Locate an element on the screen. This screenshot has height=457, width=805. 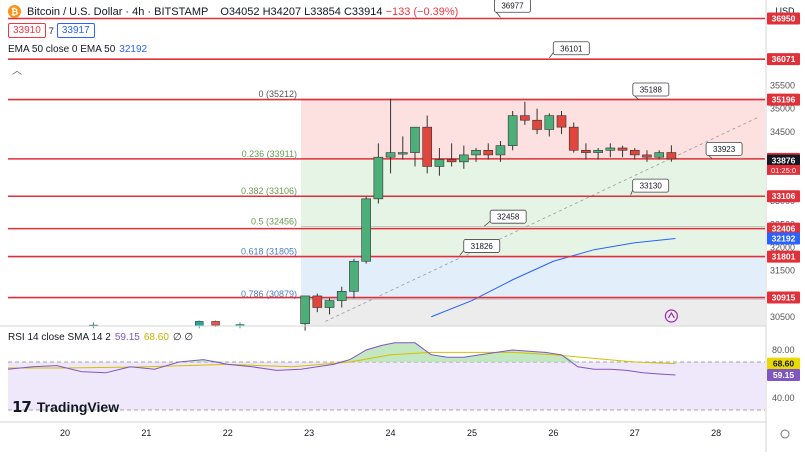
callout-label: 33130 is located at coordinates (651, 186).